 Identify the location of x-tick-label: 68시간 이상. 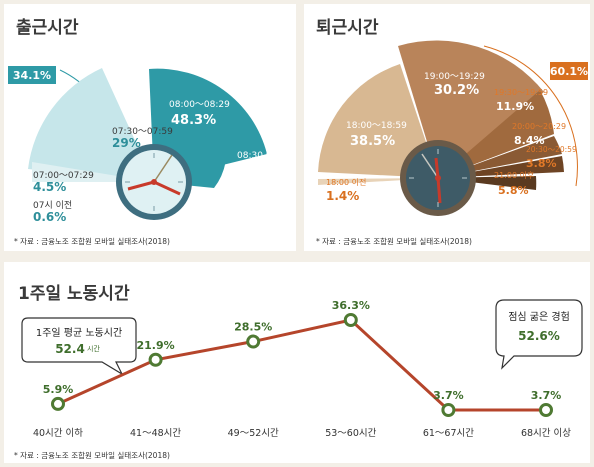
(546, 433).